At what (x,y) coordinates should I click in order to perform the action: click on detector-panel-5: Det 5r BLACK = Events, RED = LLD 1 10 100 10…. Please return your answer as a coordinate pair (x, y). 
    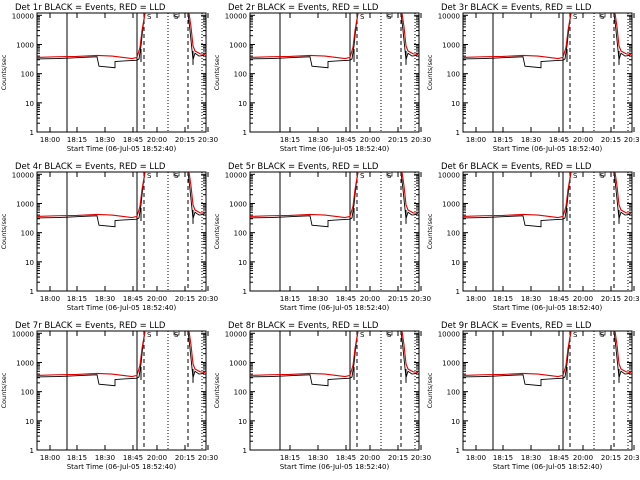
    Looking at the image, I should click on (322, 237).